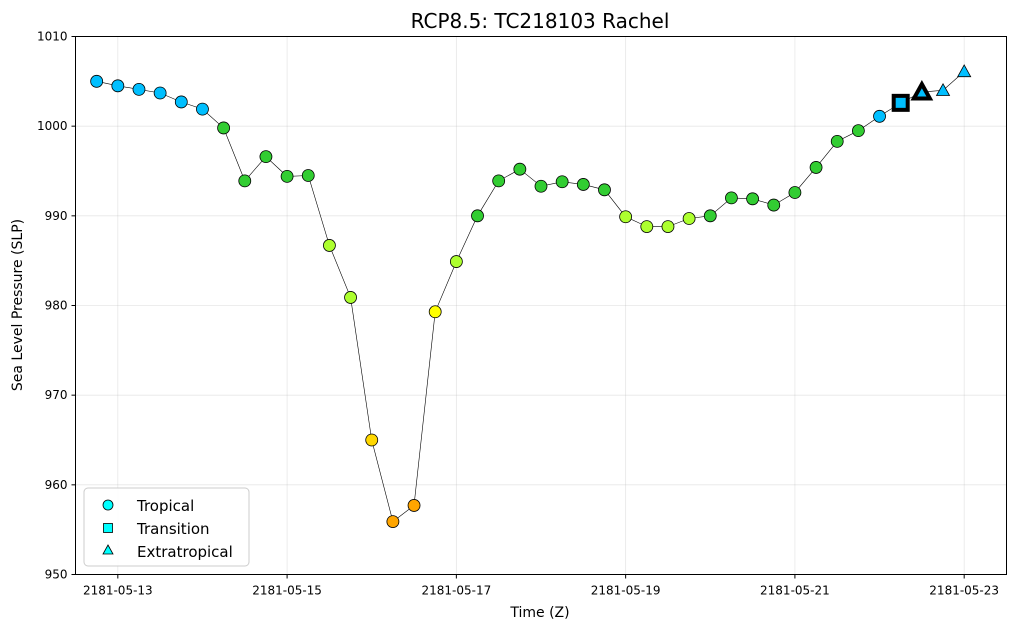  I want to click on x-axis-label: Time (Z), so click(539, 613).